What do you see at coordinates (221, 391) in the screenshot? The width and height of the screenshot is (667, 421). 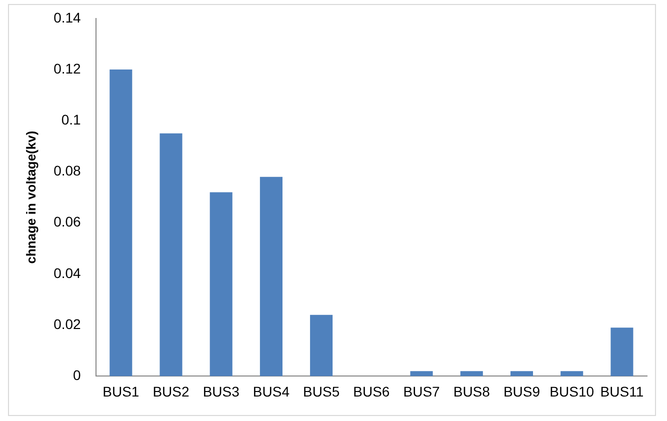 I see `x-tick-label: BUS3` at bounding box center [221, 391].